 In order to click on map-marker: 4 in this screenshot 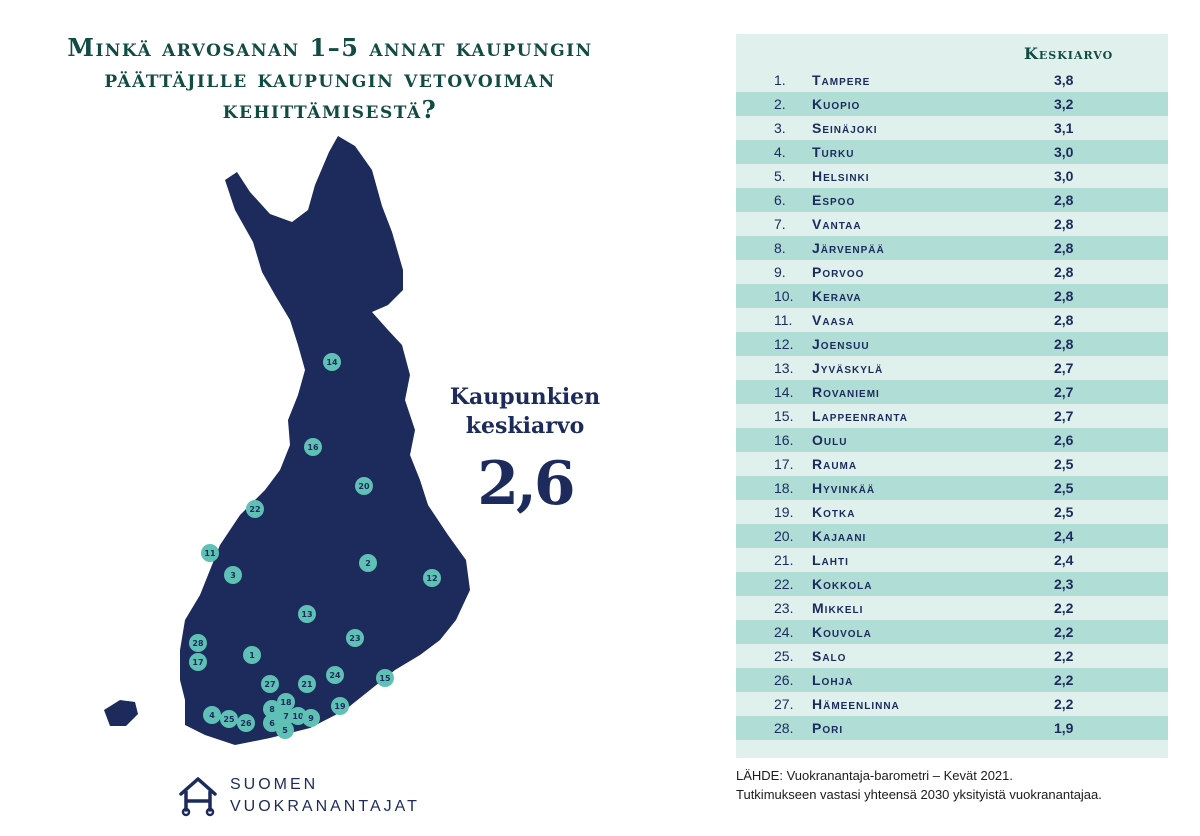, I will do `click(212, 715)`.